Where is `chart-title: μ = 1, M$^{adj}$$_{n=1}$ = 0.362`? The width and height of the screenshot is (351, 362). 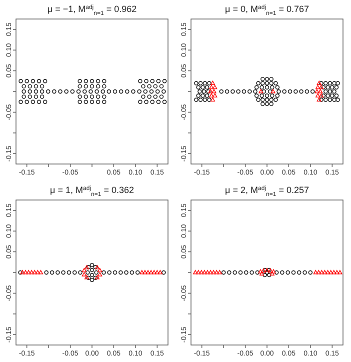 chart-title: μ = 1, M$^{adj}$$_{n=1}$ = 0.362 is located at coordinates (92, 191).